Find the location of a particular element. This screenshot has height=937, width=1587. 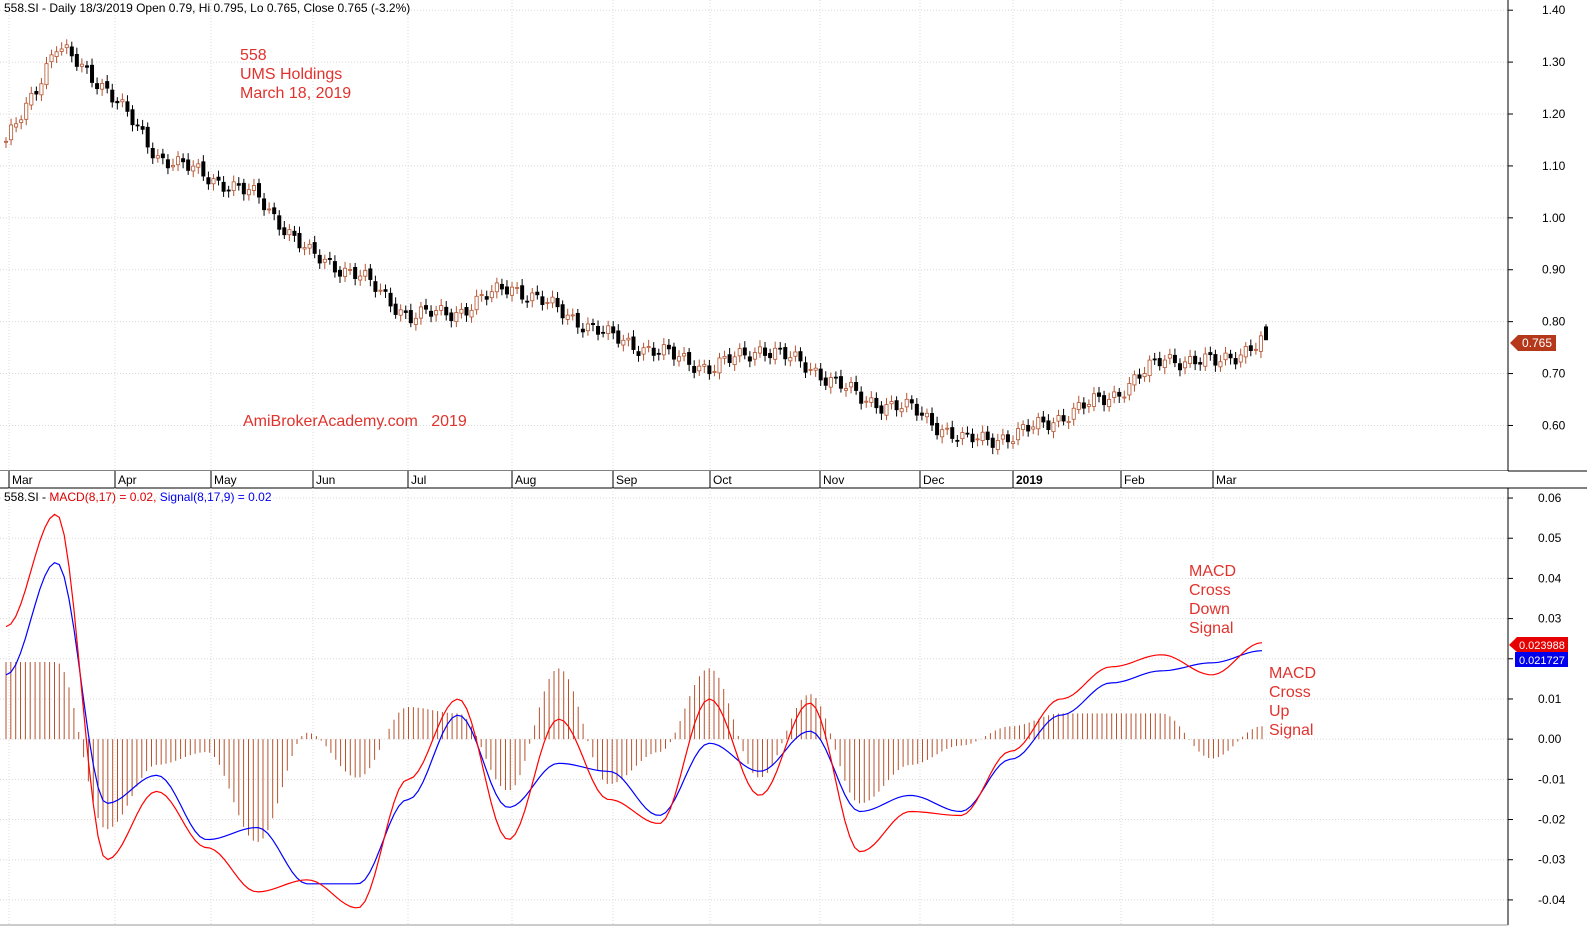

last-price-label: 0.765 is located at coordinates (1537, 343).